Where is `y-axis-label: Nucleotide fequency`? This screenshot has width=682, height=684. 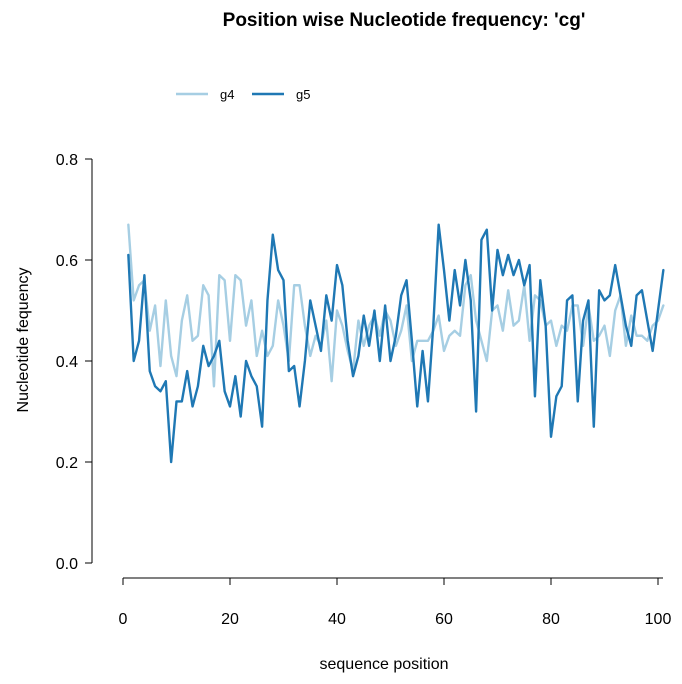
y-axis-label: Nucleotide fequency is located at coordinates (23, 340).